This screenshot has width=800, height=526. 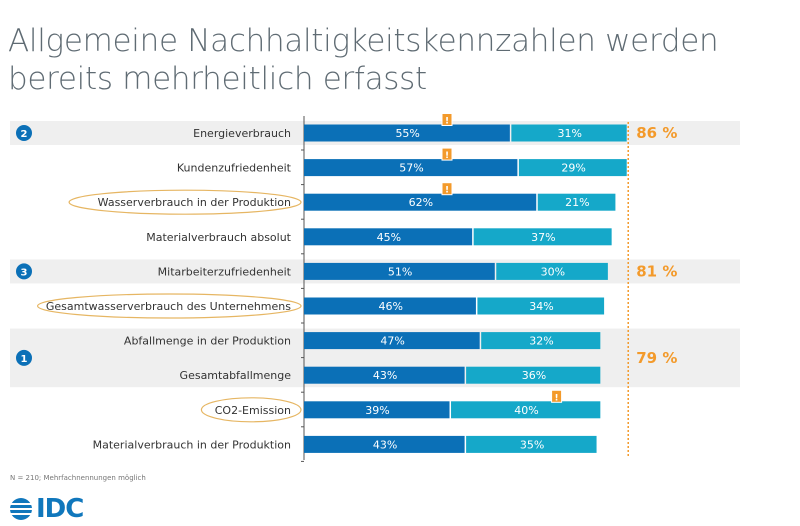 I want to click on logo-text: IDC, so click(x=60, y=509).